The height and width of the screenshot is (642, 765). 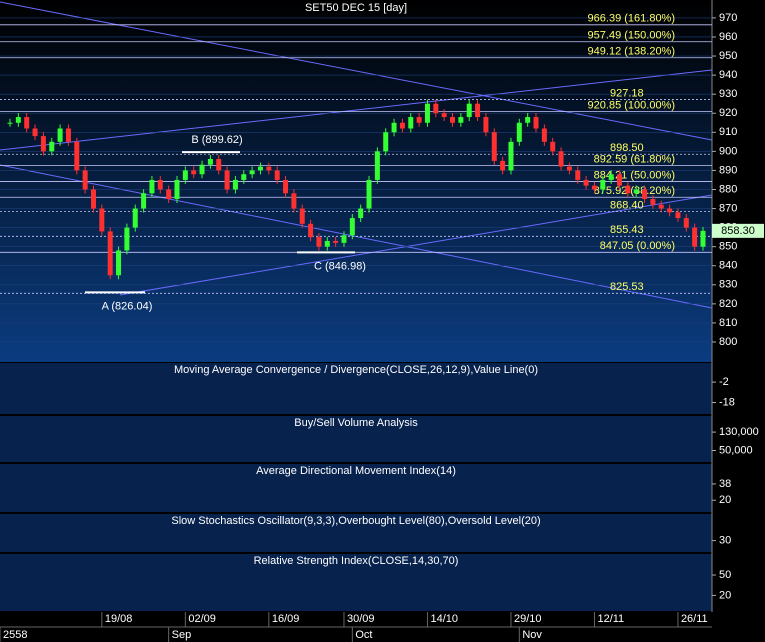 I want to click on pivot-label: C (846.98), so click(x=340, y=266).